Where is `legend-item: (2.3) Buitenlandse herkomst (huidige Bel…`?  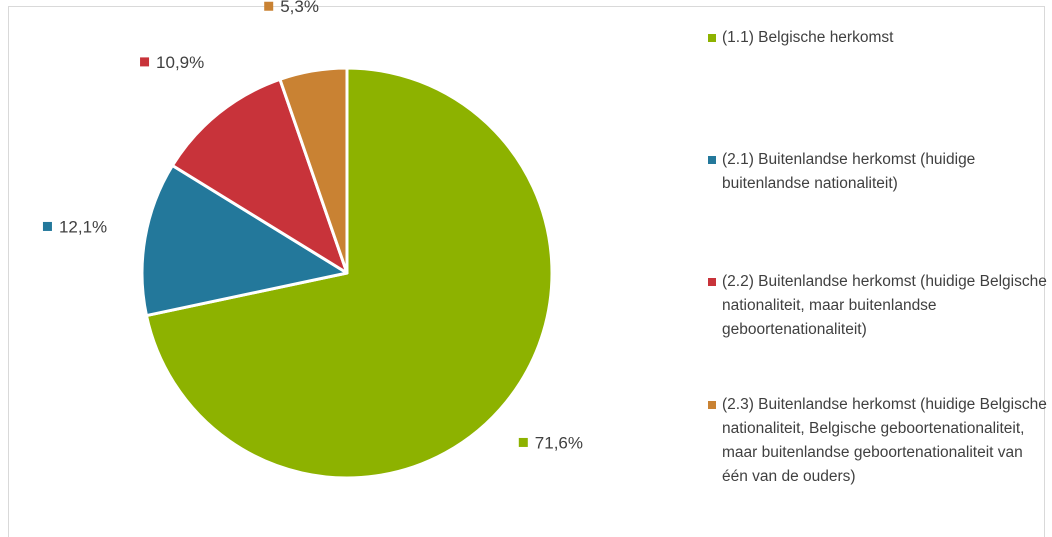
legend-item: (2.3) Buitenlandse herkomst (huidige Bel… is located at coordinates (878, 441).